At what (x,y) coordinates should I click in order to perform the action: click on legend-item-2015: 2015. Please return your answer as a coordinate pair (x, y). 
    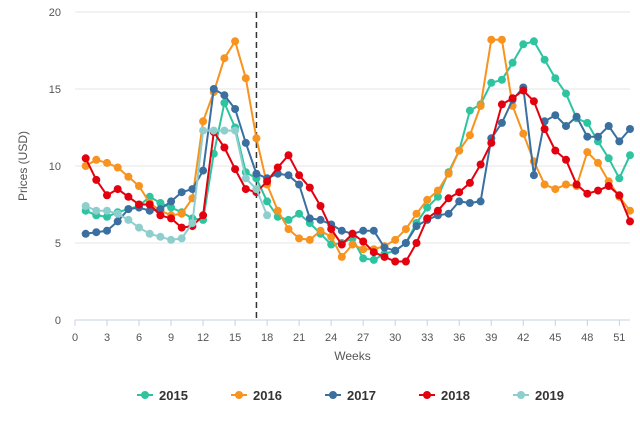
    Looking at the image, I should click on (162, 395).